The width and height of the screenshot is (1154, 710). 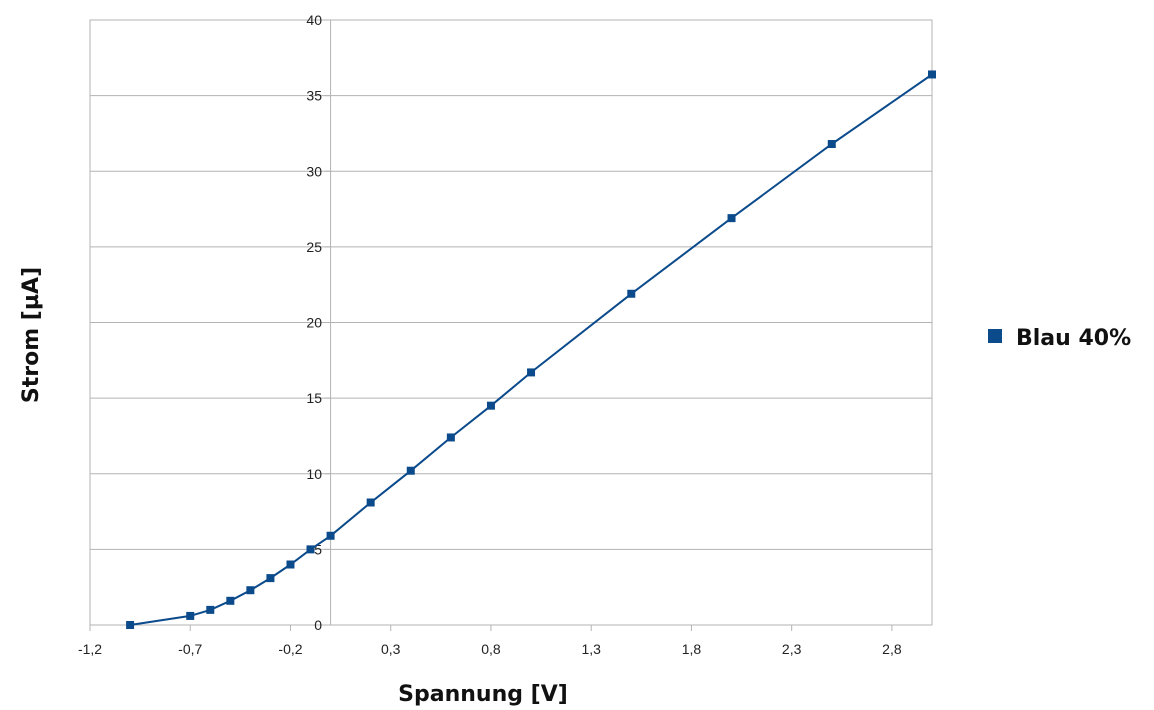 What do you see at coordinates (318, 549) in the screenshot?
I see `y-tick-label: 5` at bounding box center [318, 549].